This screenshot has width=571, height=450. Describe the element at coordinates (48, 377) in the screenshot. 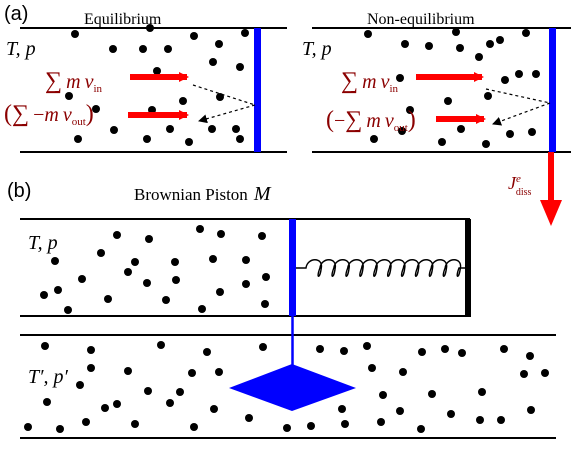

I see `lower-chamber-state-label: T′, p′` at that location.